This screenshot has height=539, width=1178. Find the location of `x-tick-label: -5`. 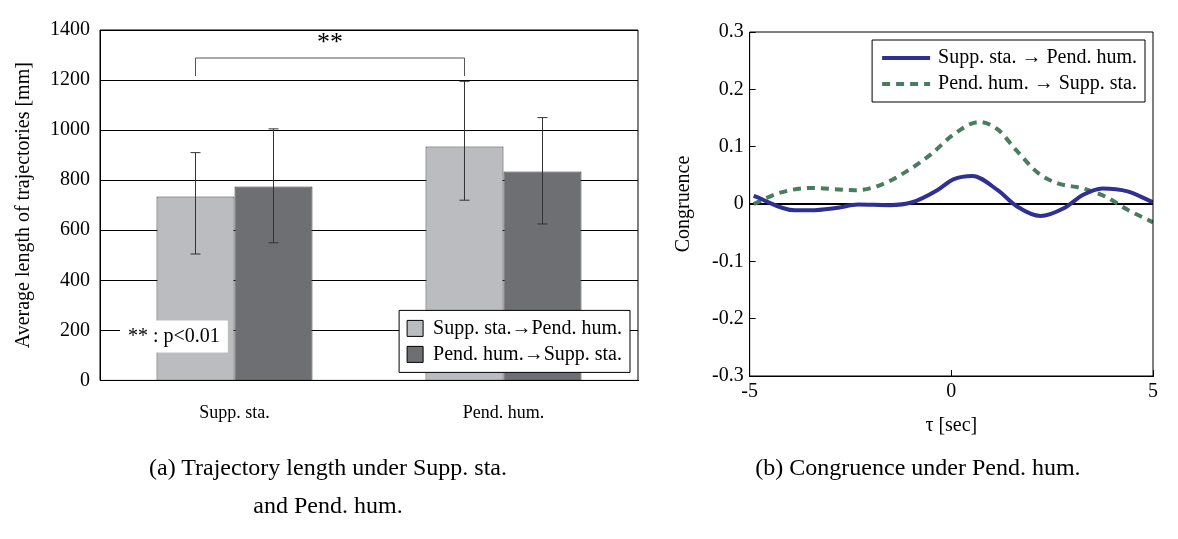

x-tick-label: -5 is located at coordinates (749, 390).